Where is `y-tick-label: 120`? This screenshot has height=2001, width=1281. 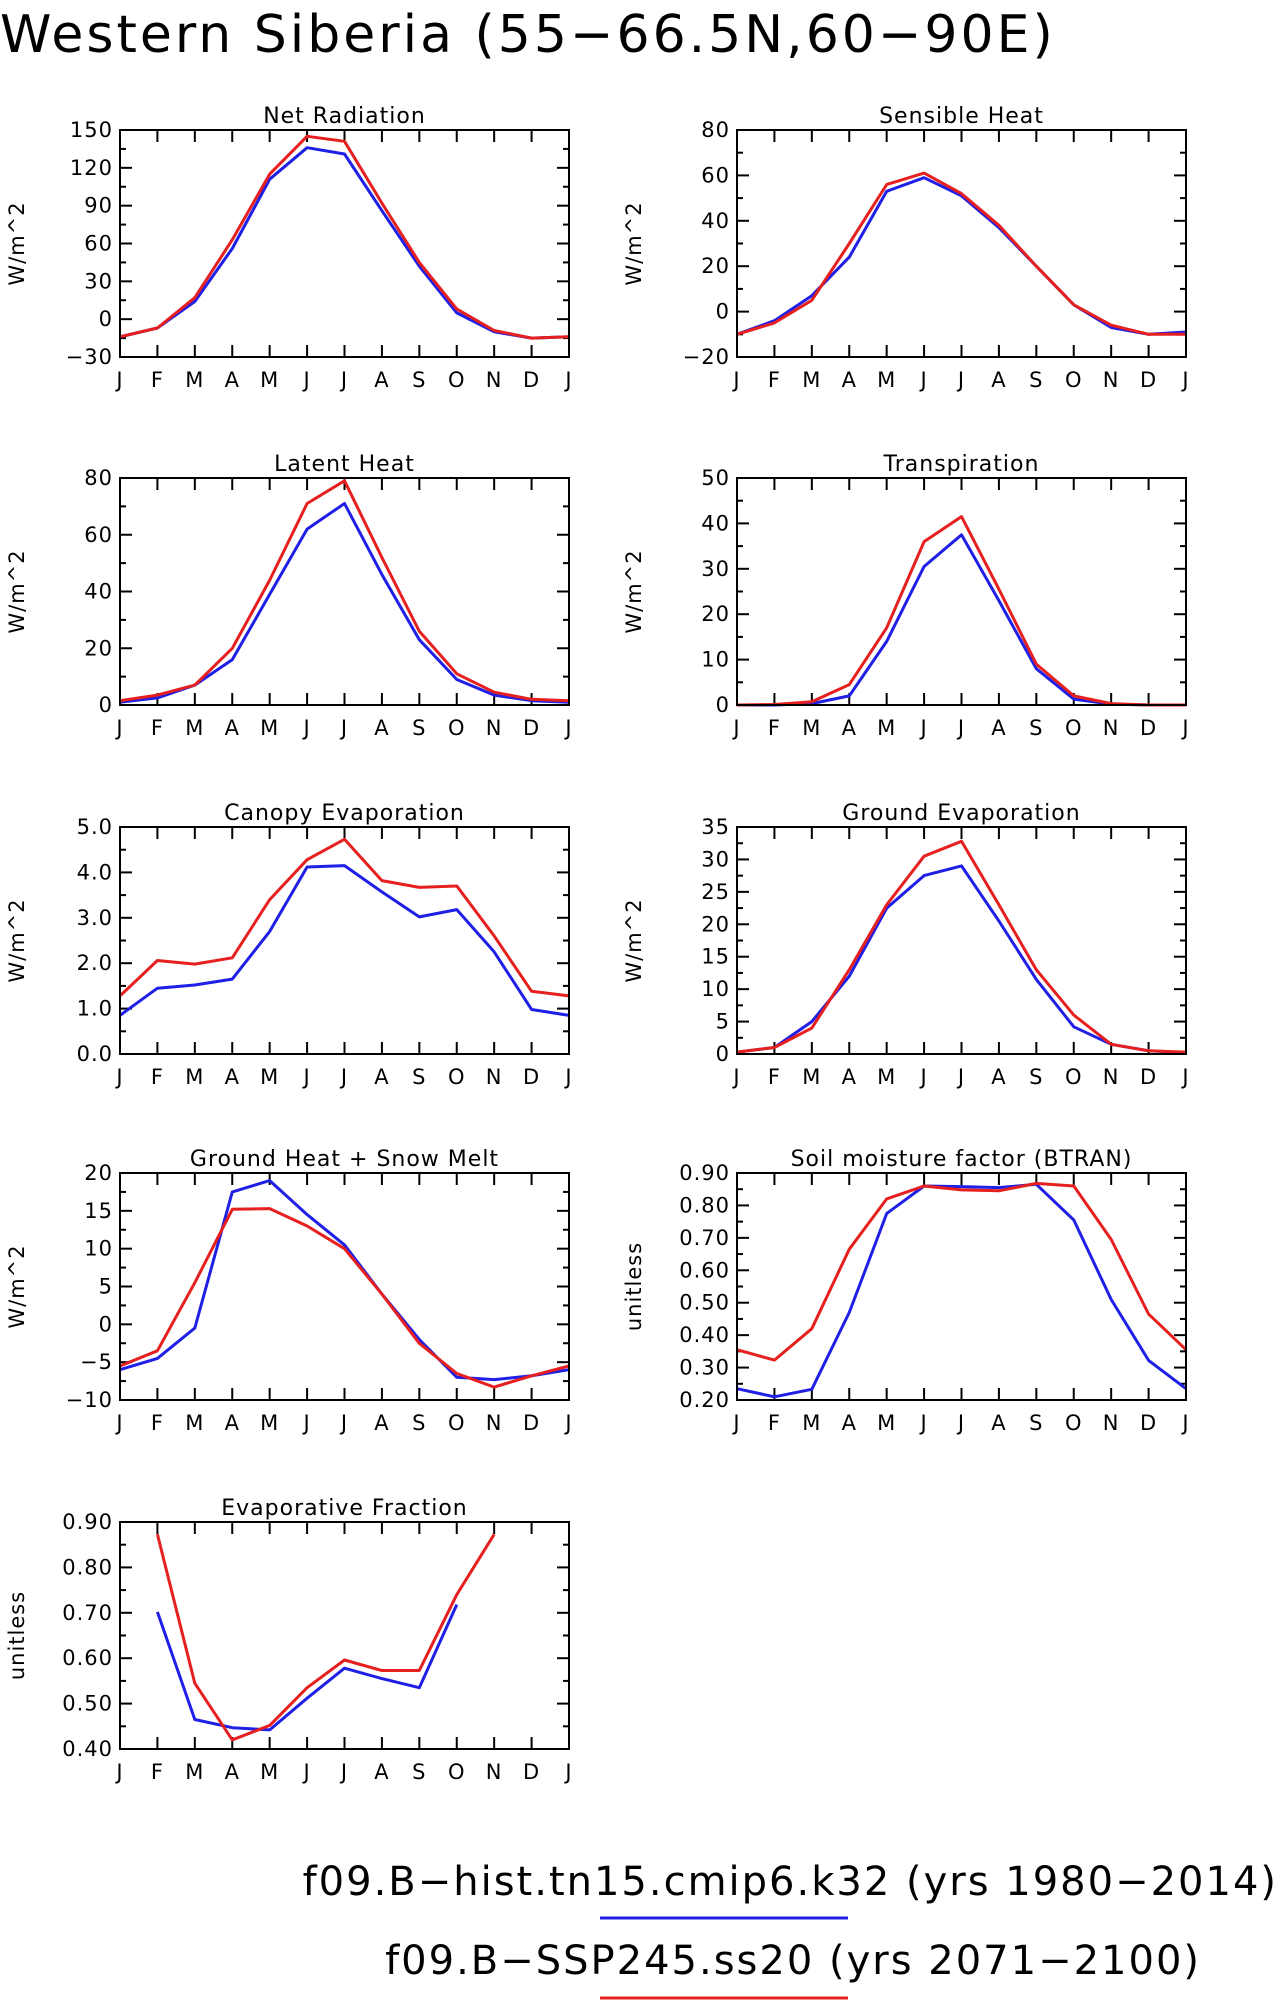
y-tick-label: 120 is located at coordinates (91, 168).